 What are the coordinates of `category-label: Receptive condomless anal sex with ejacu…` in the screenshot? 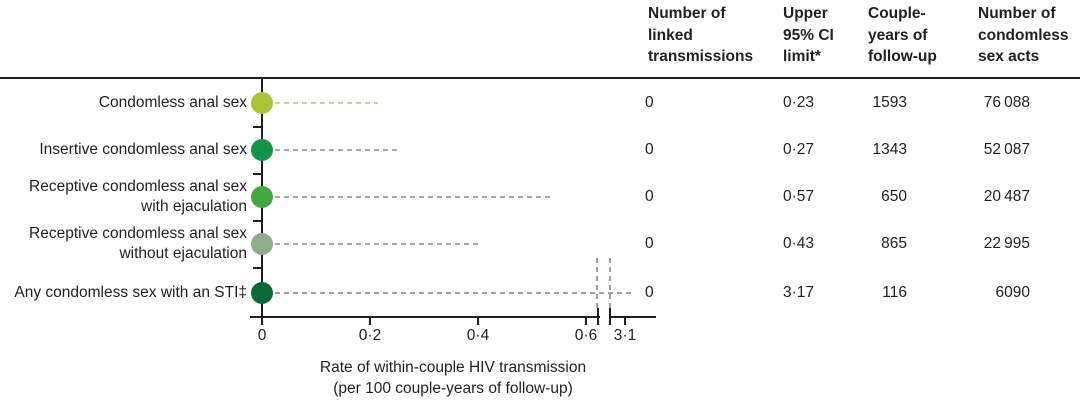 It's located at (138, 196).